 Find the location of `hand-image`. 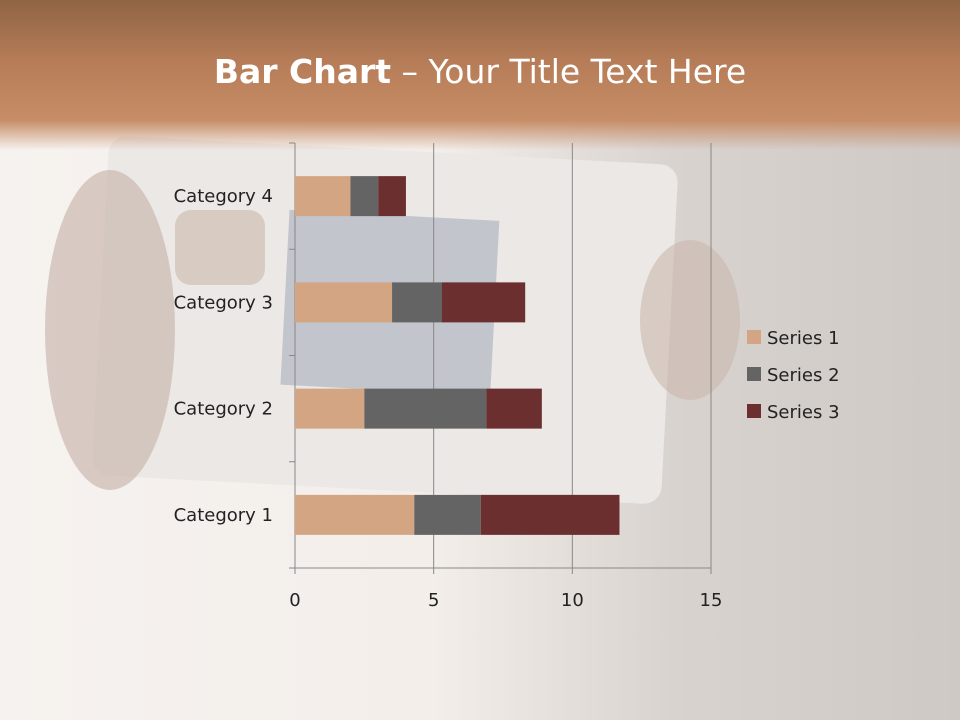

hand-image is located at coordinates (110, 330).